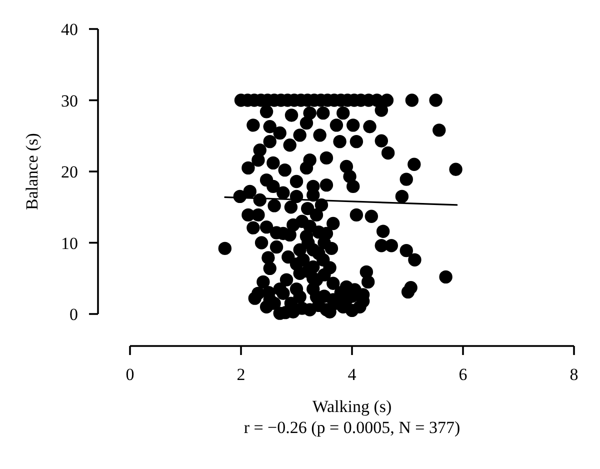 This screenshot has width=600, height=469. Describe the element at coordinates (130, 374) in the screenshot. I see `x-tick-label: 0` at that location.